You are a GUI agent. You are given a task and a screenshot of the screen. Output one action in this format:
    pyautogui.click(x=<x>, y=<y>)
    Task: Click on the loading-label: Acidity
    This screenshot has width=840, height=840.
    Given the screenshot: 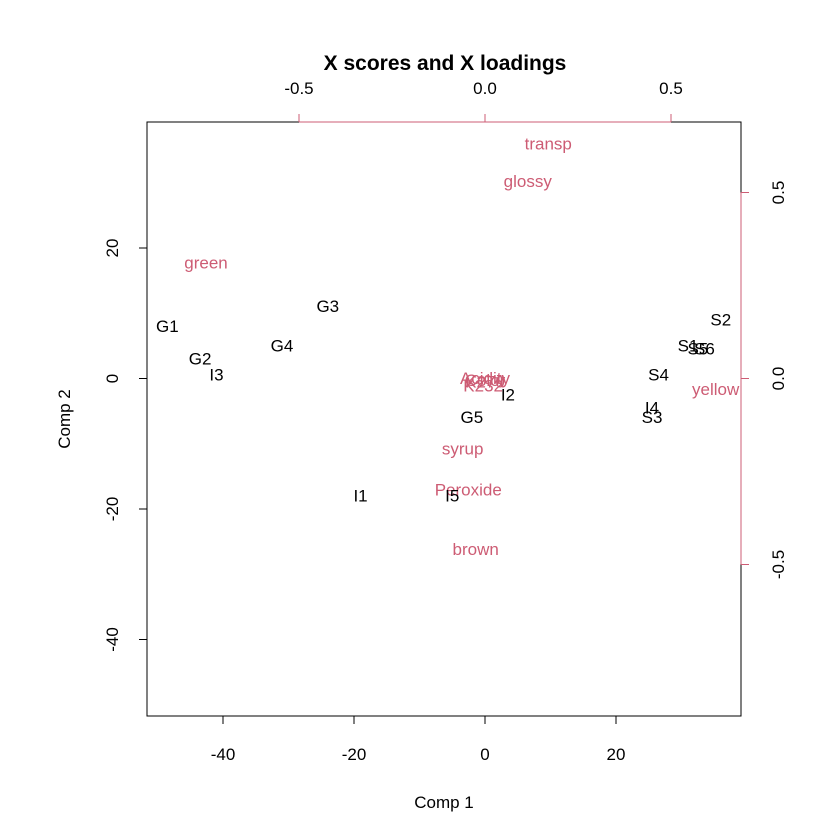 What is the action you would take?
    pyautogui.click(x=485, y=378)
    